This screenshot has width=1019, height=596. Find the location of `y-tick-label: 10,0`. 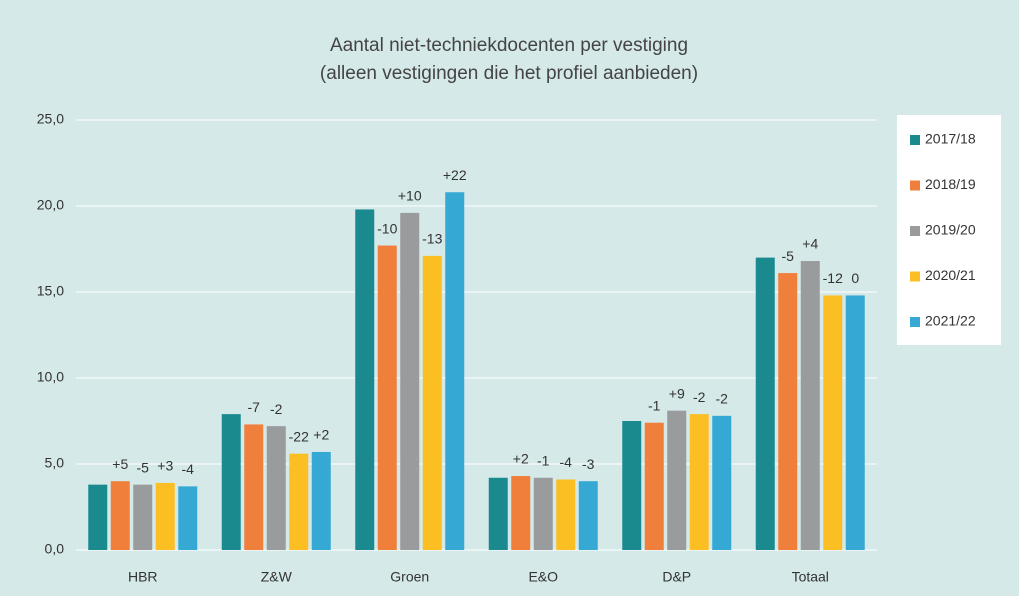

y-tick-label: 10,0 is located at coordinates (50, 377).